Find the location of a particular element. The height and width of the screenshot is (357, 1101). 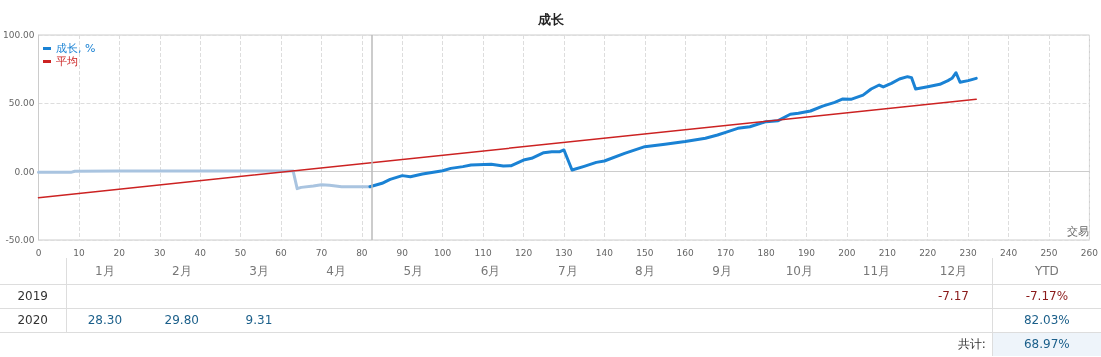

data-label: 9.31 is located at coordinates (259, 320).